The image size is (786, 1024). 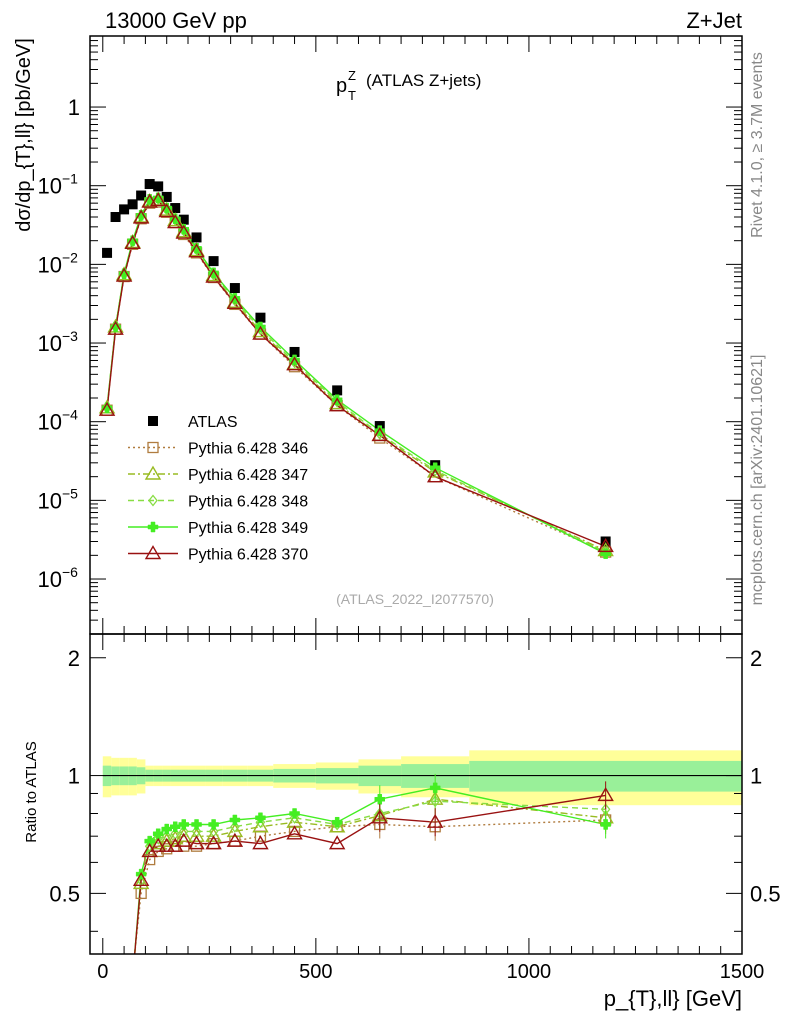 What do you see at coordinates (70, 179) in the screenshot?
I see `main-ytick-exp-1: −1` at bounding box center [70, 179].